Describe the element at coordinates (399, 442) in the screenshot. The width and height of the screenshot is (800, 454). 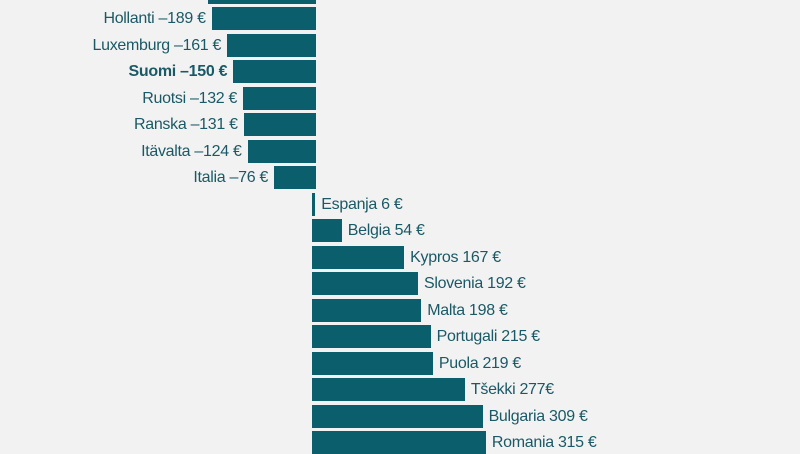
I see `bar-romania` at that location.